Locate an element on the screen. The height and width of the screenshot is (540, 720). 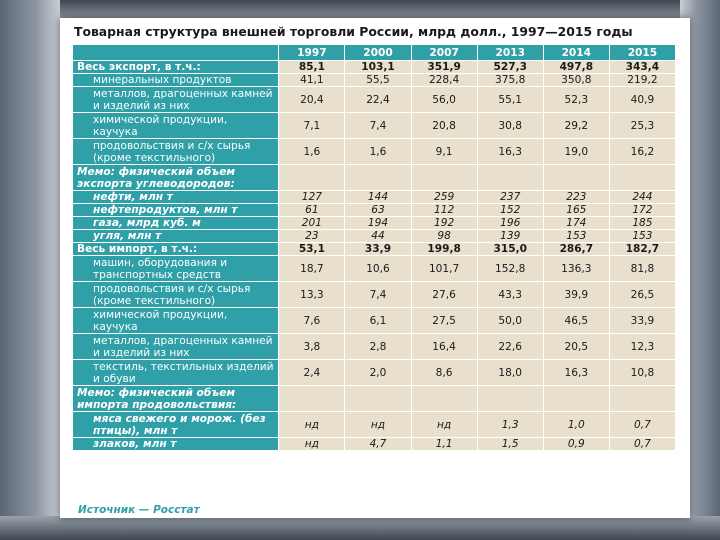
table-cell: 20,4 is located at coordinates (312, 99).